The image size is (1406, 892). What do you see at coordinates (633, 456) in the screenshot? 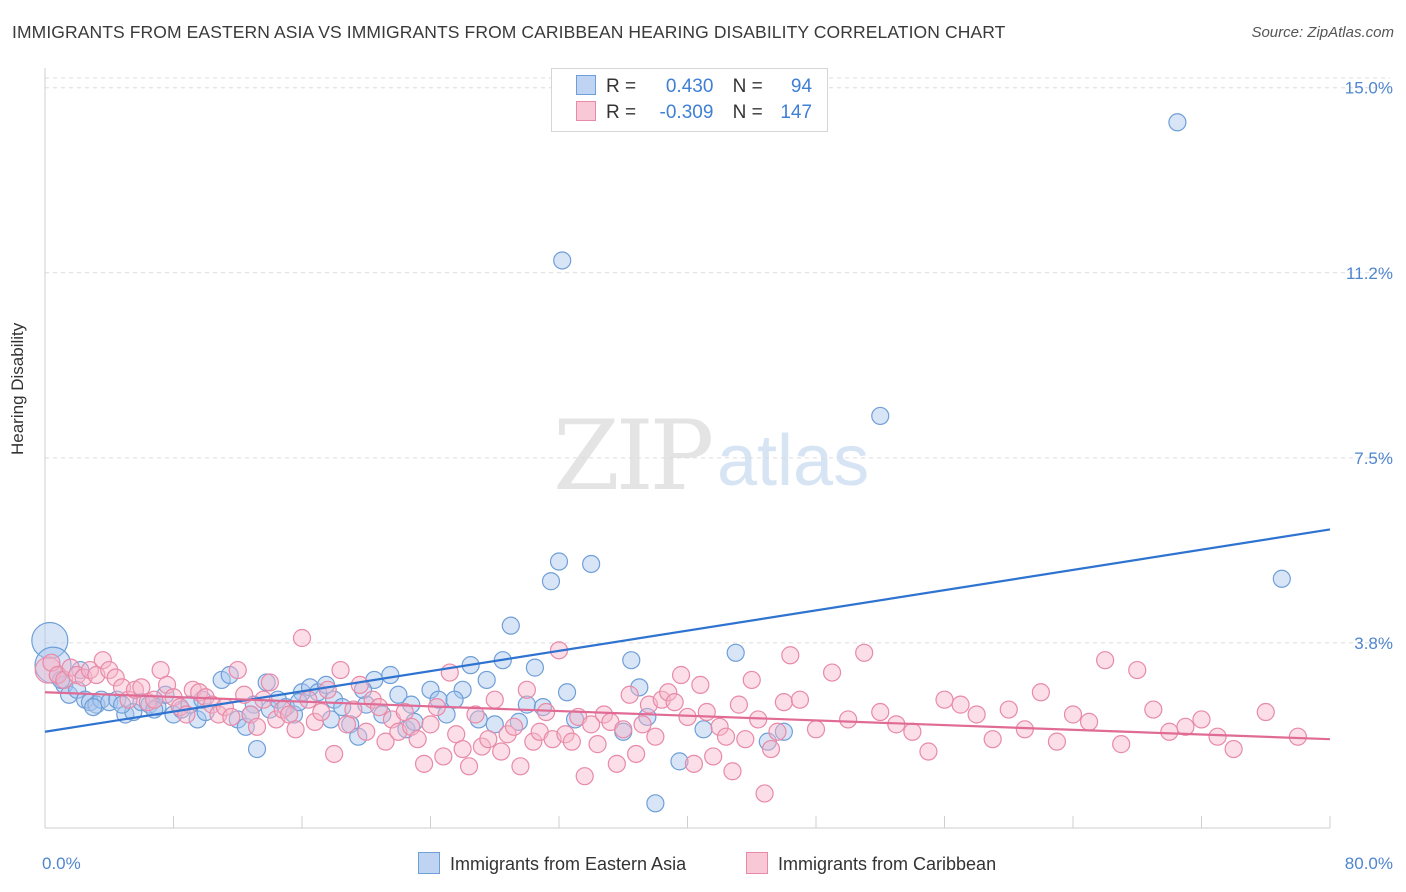
I see `watermark-zip: ZIP` at bounding box center [633, 456].